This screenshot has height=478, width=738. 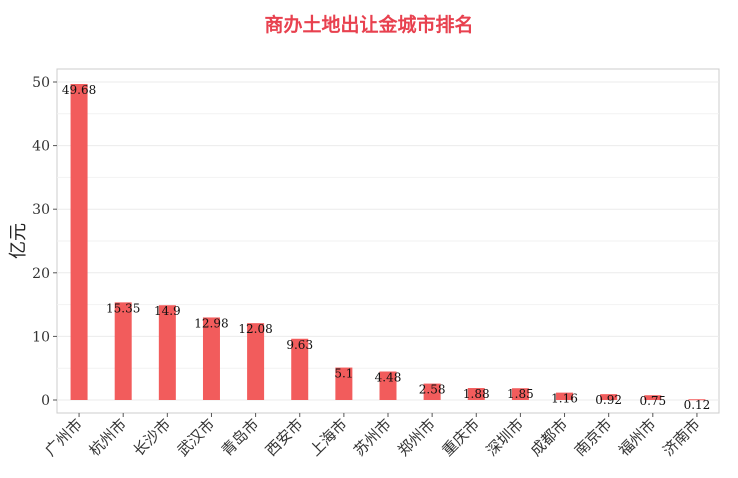 What do you see at coordinates (369, 25) in the screenshot?
I see `chart-title: 商办土地出让金城市排名` at bounding box center [369, 25].